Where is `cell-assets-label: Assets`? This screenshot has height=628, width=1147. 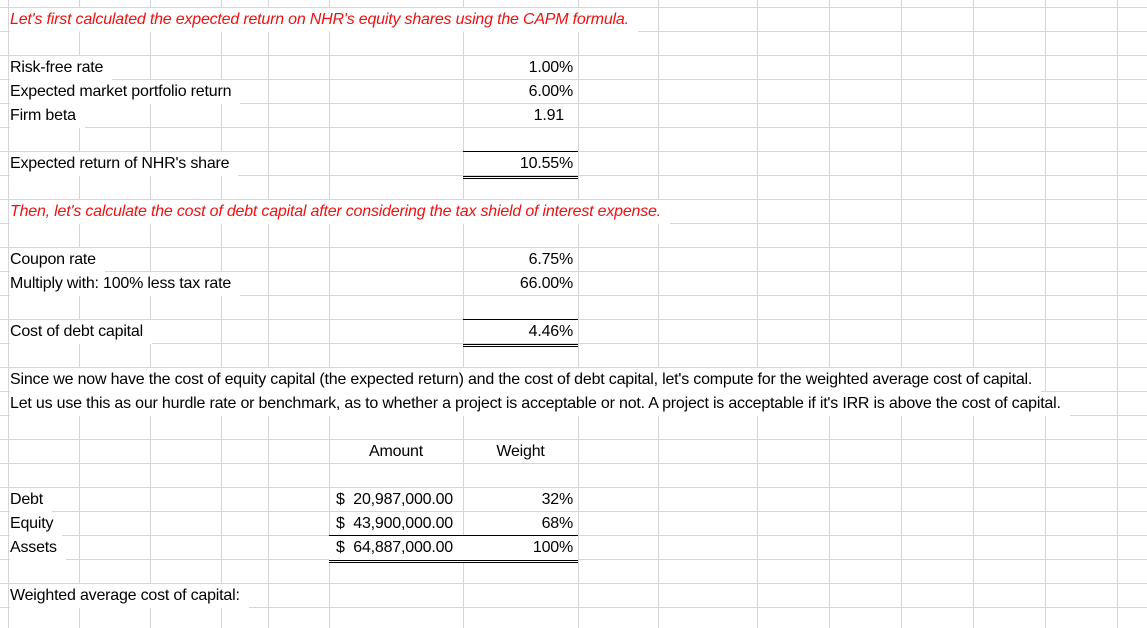 cell-assets-label: Assets is located at coordinates (38, 548).